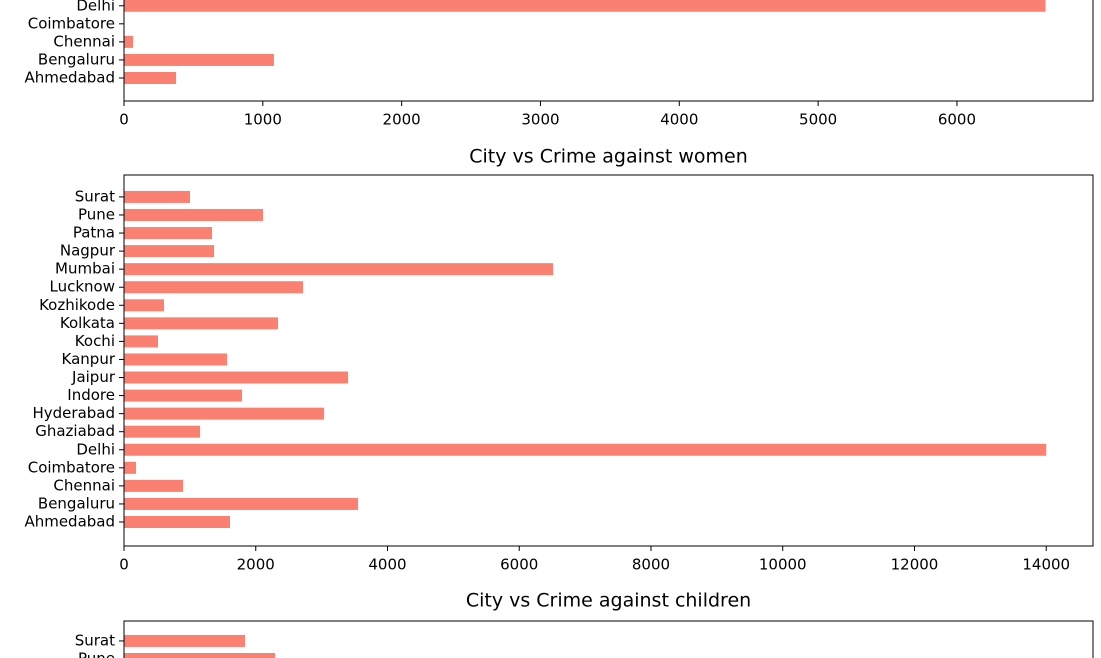 The height and width of the screenshot is (658, 1101). Describe the element at coordinates (93, 377) in the screenshot. I see `y-tick-label: Jaipur` at that location.